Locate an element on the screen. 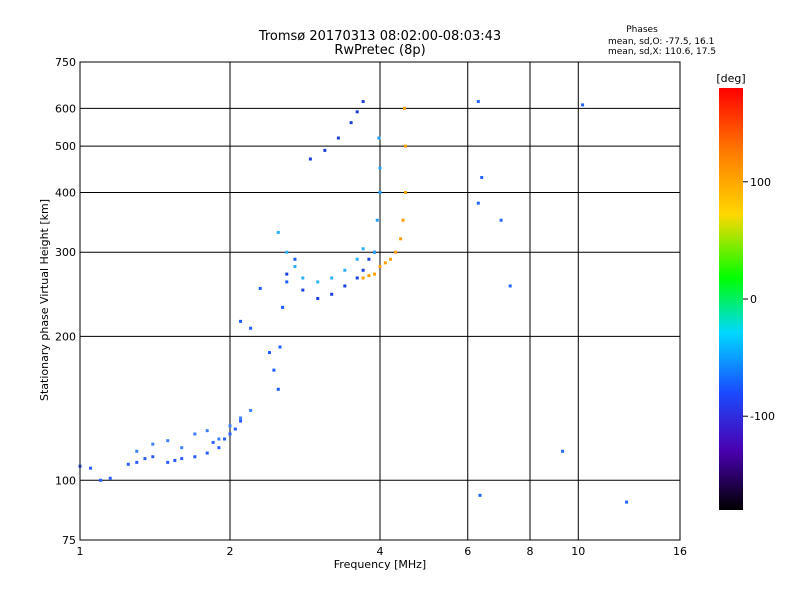  colorbar-tick-label: 0 is located at coordinates (753, 299).